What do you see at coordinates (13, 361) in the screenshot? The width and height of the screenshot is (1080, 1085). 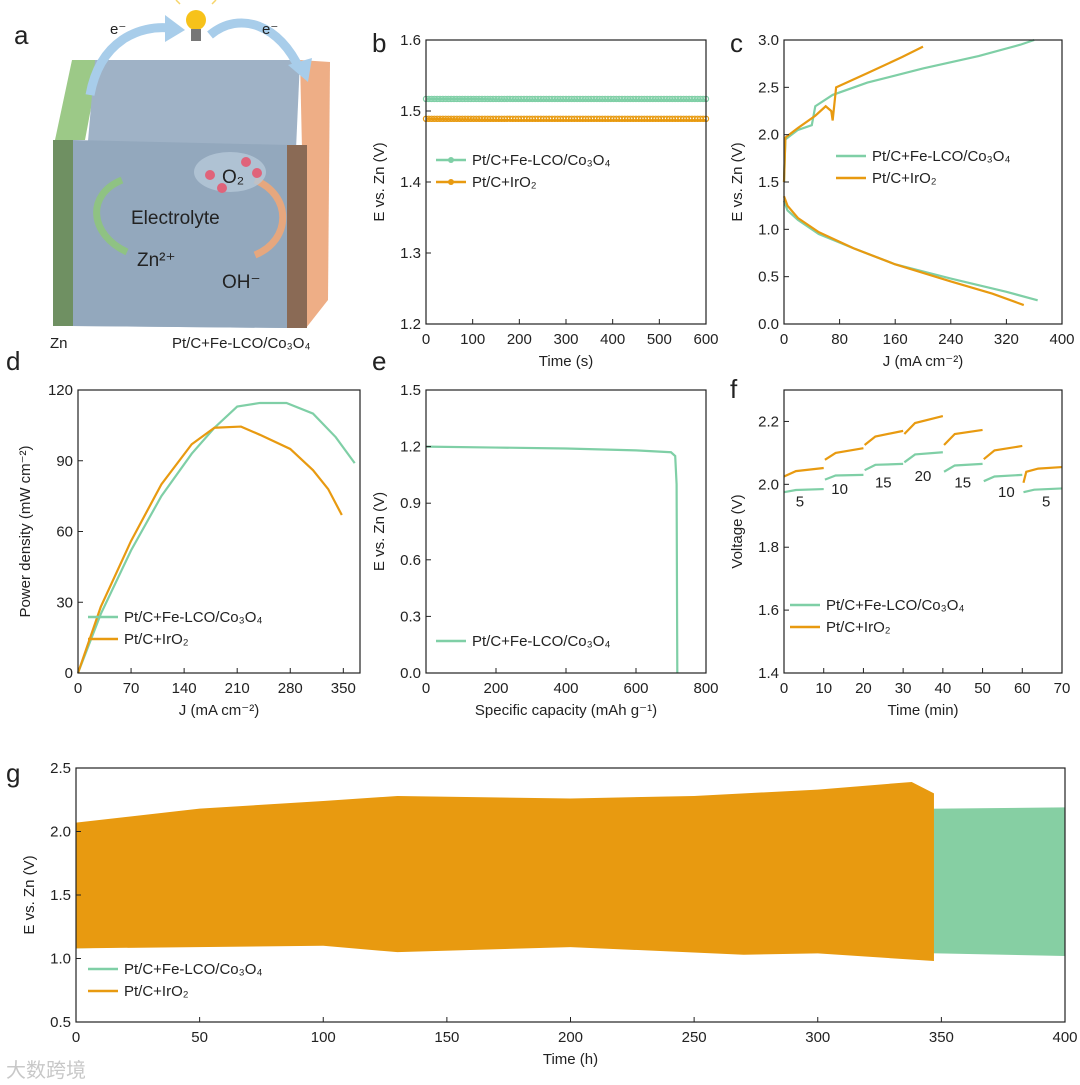 I see `panel-label-d: d` at bounding box center [13, 361].